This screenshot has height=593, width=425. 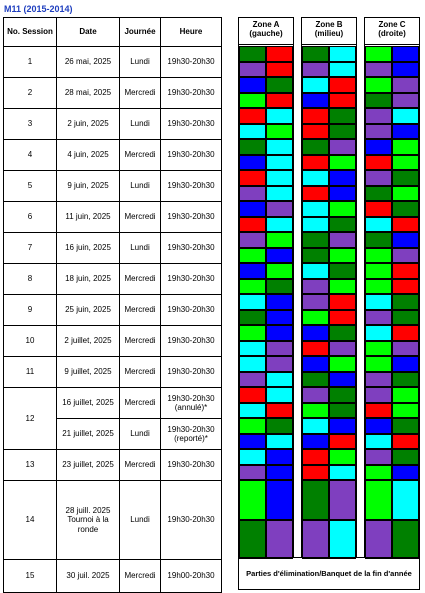 What do you see at coordinates (266, 31) in the screenshot?
I see `zone-header: Zone A (gauche)` at bounding box center [266, 31].